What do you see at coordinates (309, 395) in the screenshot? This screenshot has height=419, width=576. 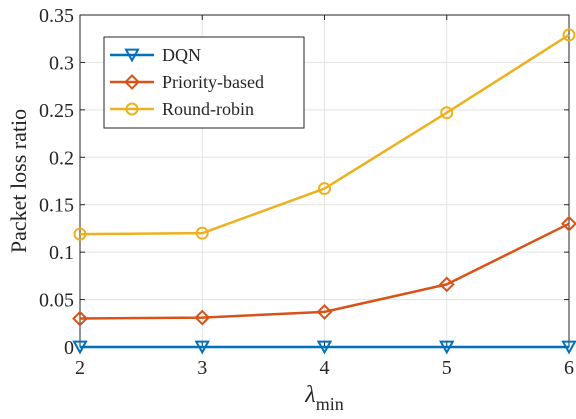 I see `x-axis-label-symbol: λ` at bounding box center [309, 395].